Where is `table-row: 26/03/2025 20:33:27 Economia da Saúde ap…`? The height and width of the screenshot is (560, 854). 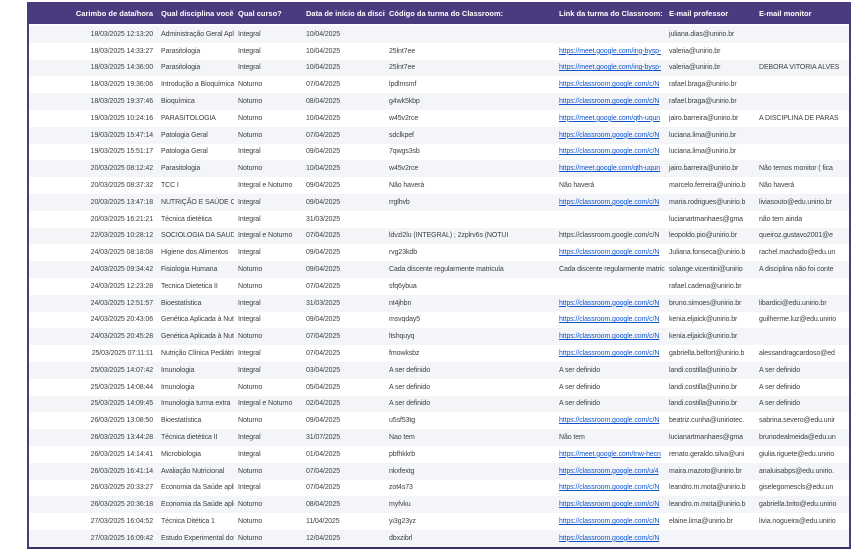
table-row: 26/03/2025 20:33:27 Economia da Saúde ap… is located at coordinates (439, 488).